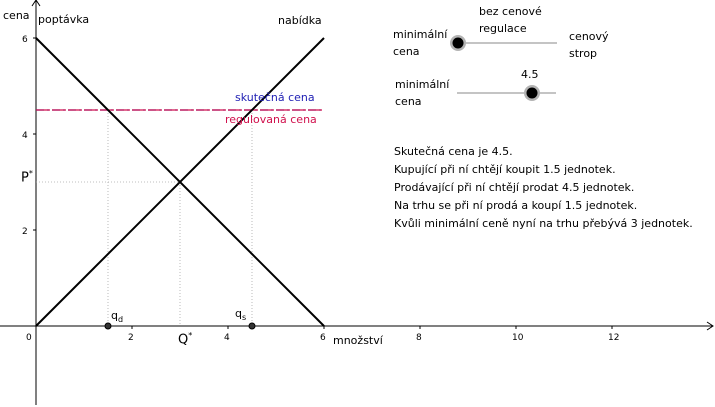  I want to click on x-tick-label: 6, so click(323, 338).